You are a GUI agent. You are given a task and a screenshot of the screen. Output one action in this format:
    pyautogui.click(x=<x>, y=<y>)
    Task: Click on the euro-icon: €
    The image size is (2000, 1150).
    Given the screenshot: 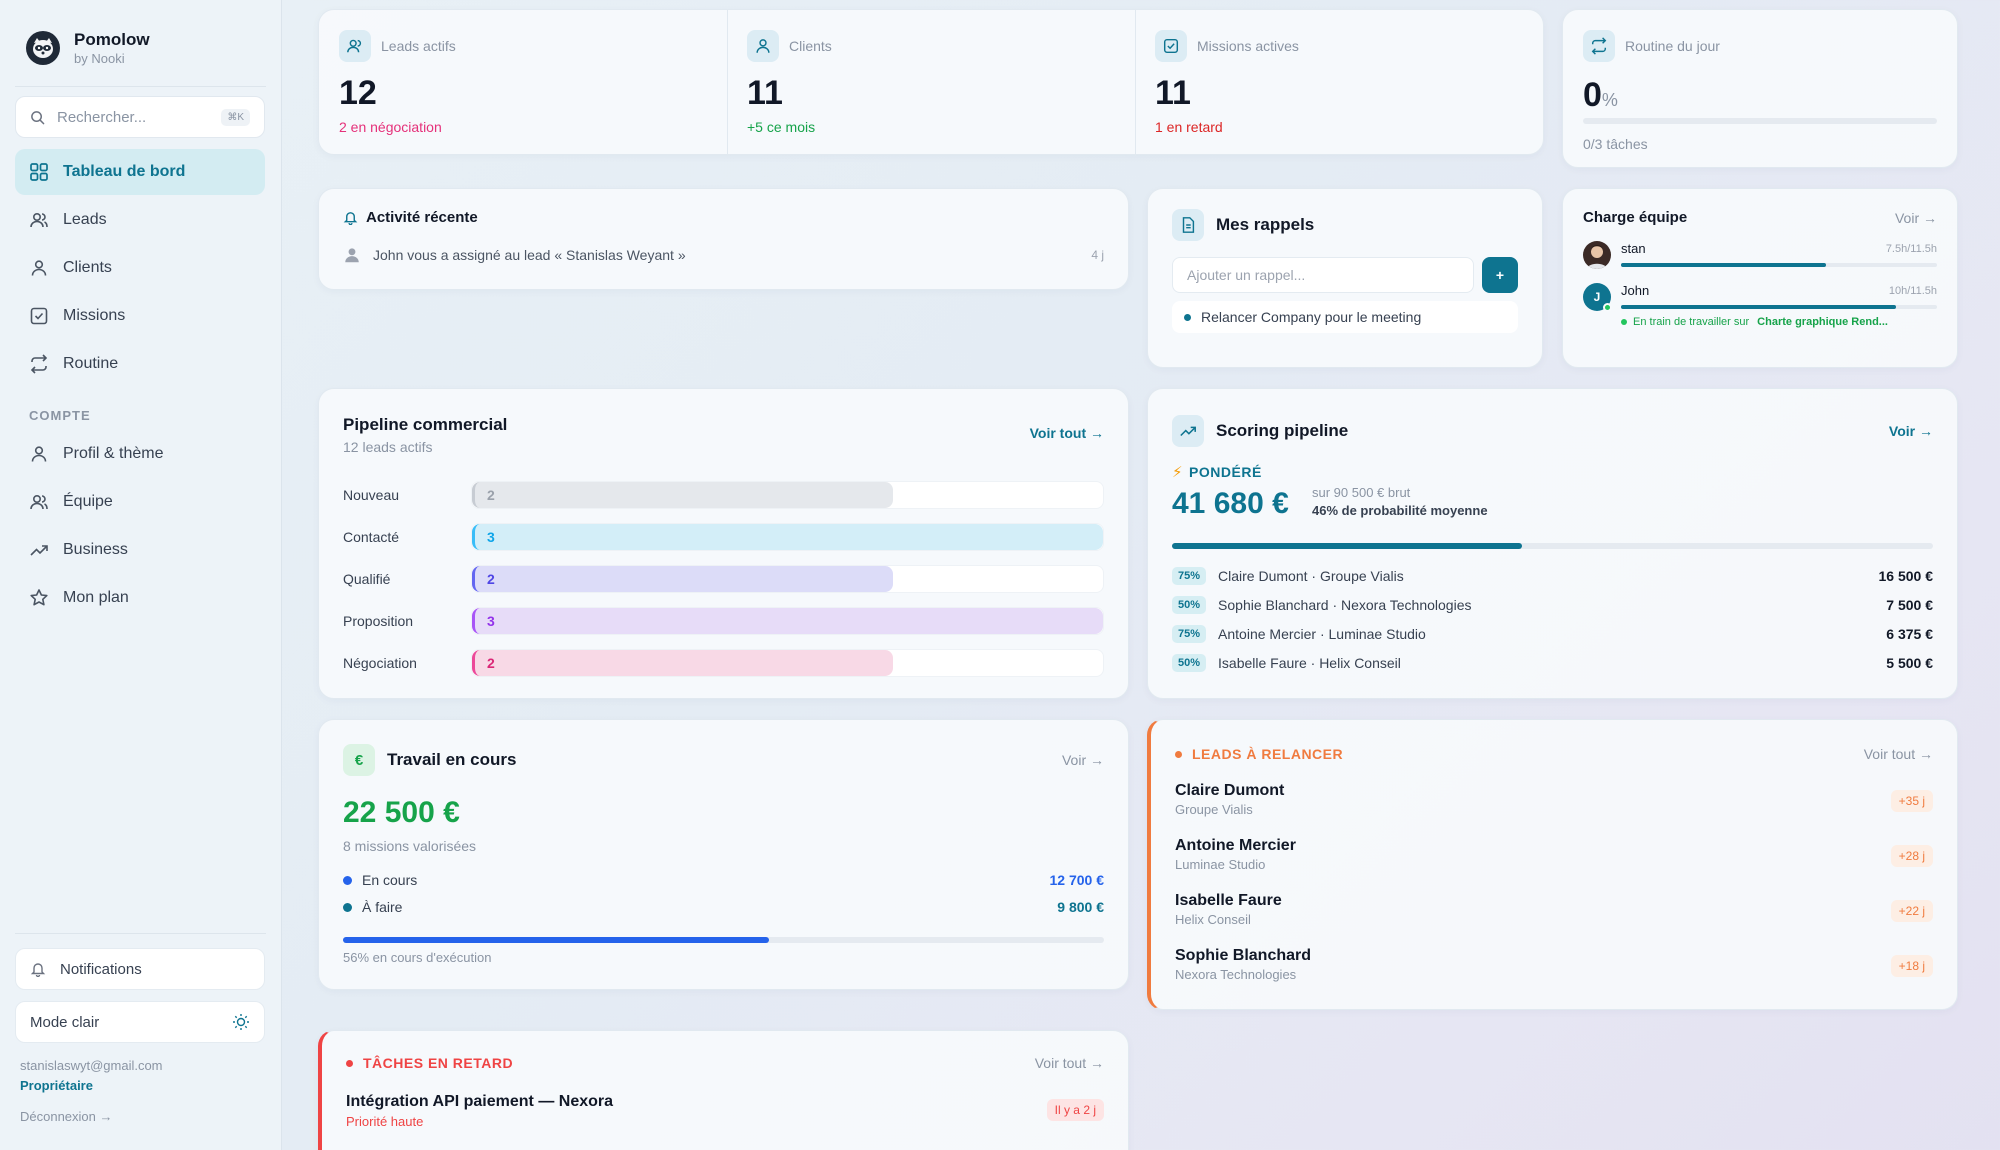 What is the action you would take?
    pyautogui.click(x=359, y=760)
    